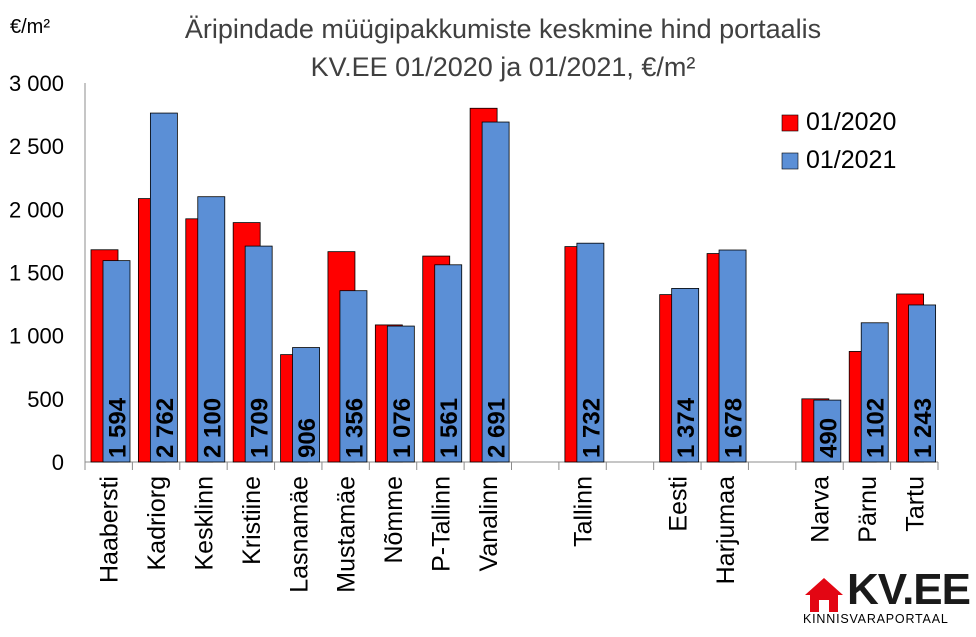  Describe the element at coordinates (441, 524) in the screenshot. I see `category-label: P-Tallinn` at that location.